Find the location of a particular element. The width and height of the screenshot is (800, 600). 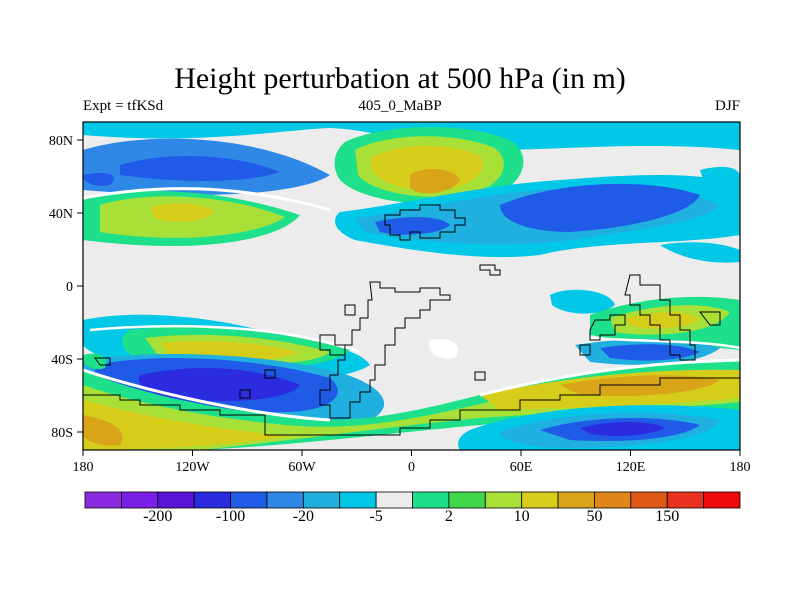

colorbar-label: 150 is located at coordinates (667, 516).